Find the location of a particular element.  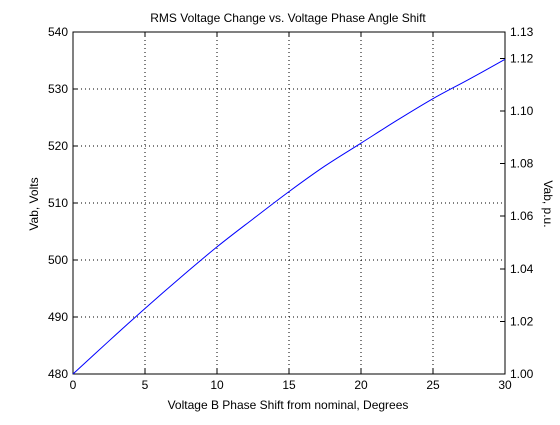

y-axis-label-right: Vab, p.u. is located at coordinates (548, 203).